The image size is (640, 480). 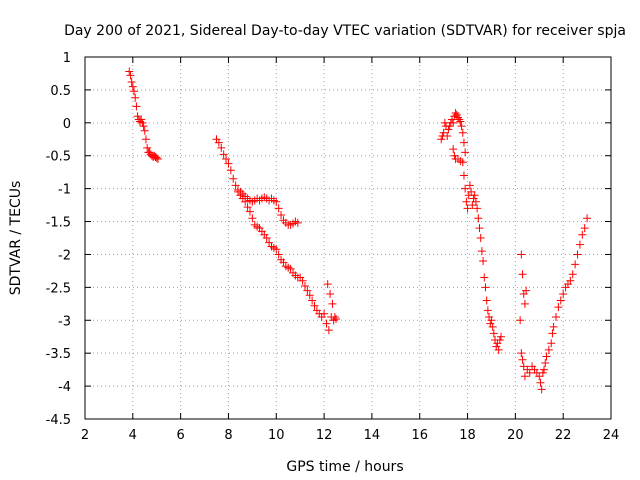 What do you see at coordinates (133, 435) in the screenshot?
I see `x-tick-label: 4` at bounding box center [133, 435].